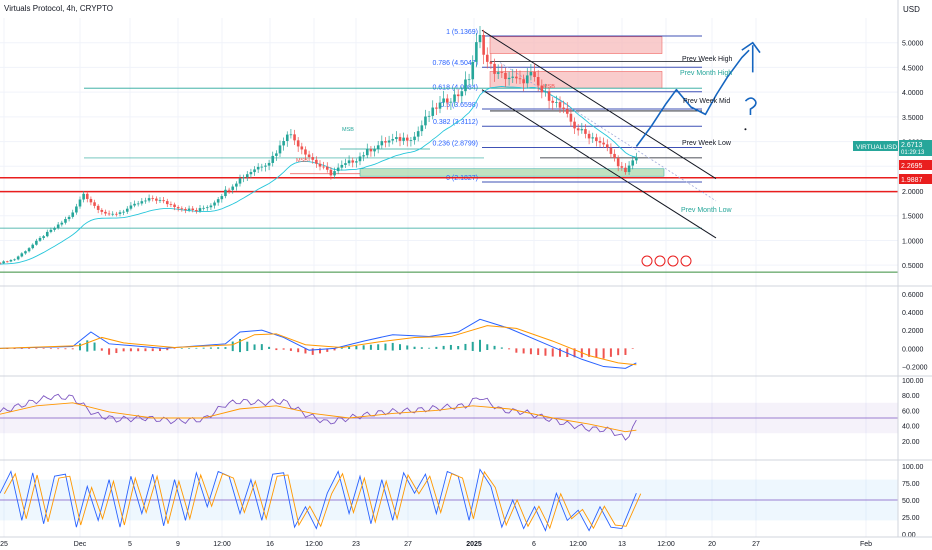 The height and width of the screenshot is (550, 932). Describe the element at coordinates (464, 332) in the screenshot. I see `macd-pane: 0.6000 0.4000 0.2000 0.0000 −0.2000` at that location.